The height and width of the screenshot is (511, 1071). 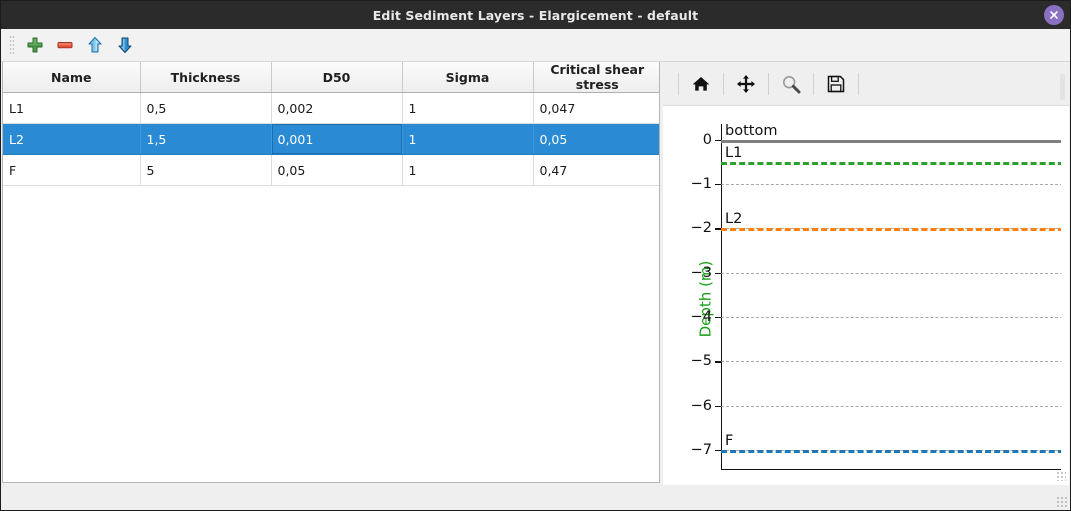 What do you see at coordinates (72, 170) in the screenshot?
I see `cell-name: F` at bounding box center [72, 170].